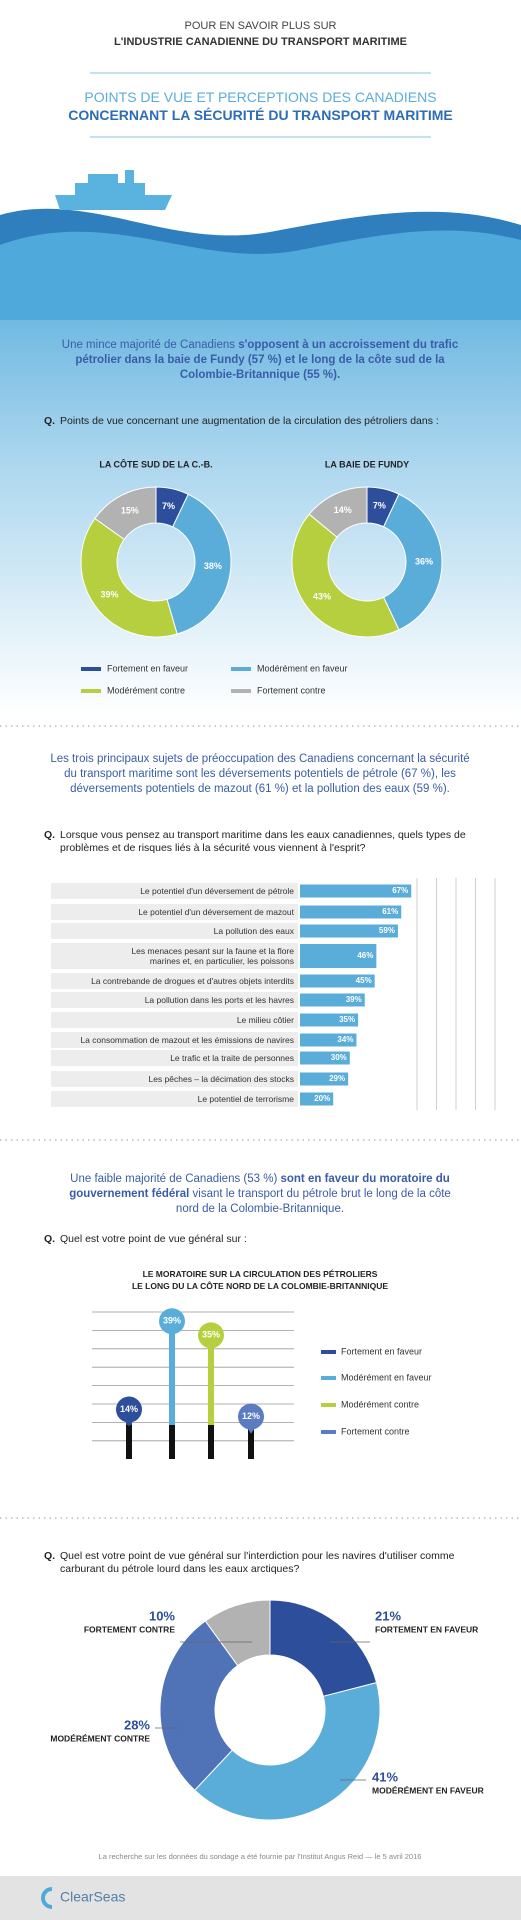 The height and width of the screenshot is (1920, 521). I want to click on value-label: 41%, so click(385, 1776).